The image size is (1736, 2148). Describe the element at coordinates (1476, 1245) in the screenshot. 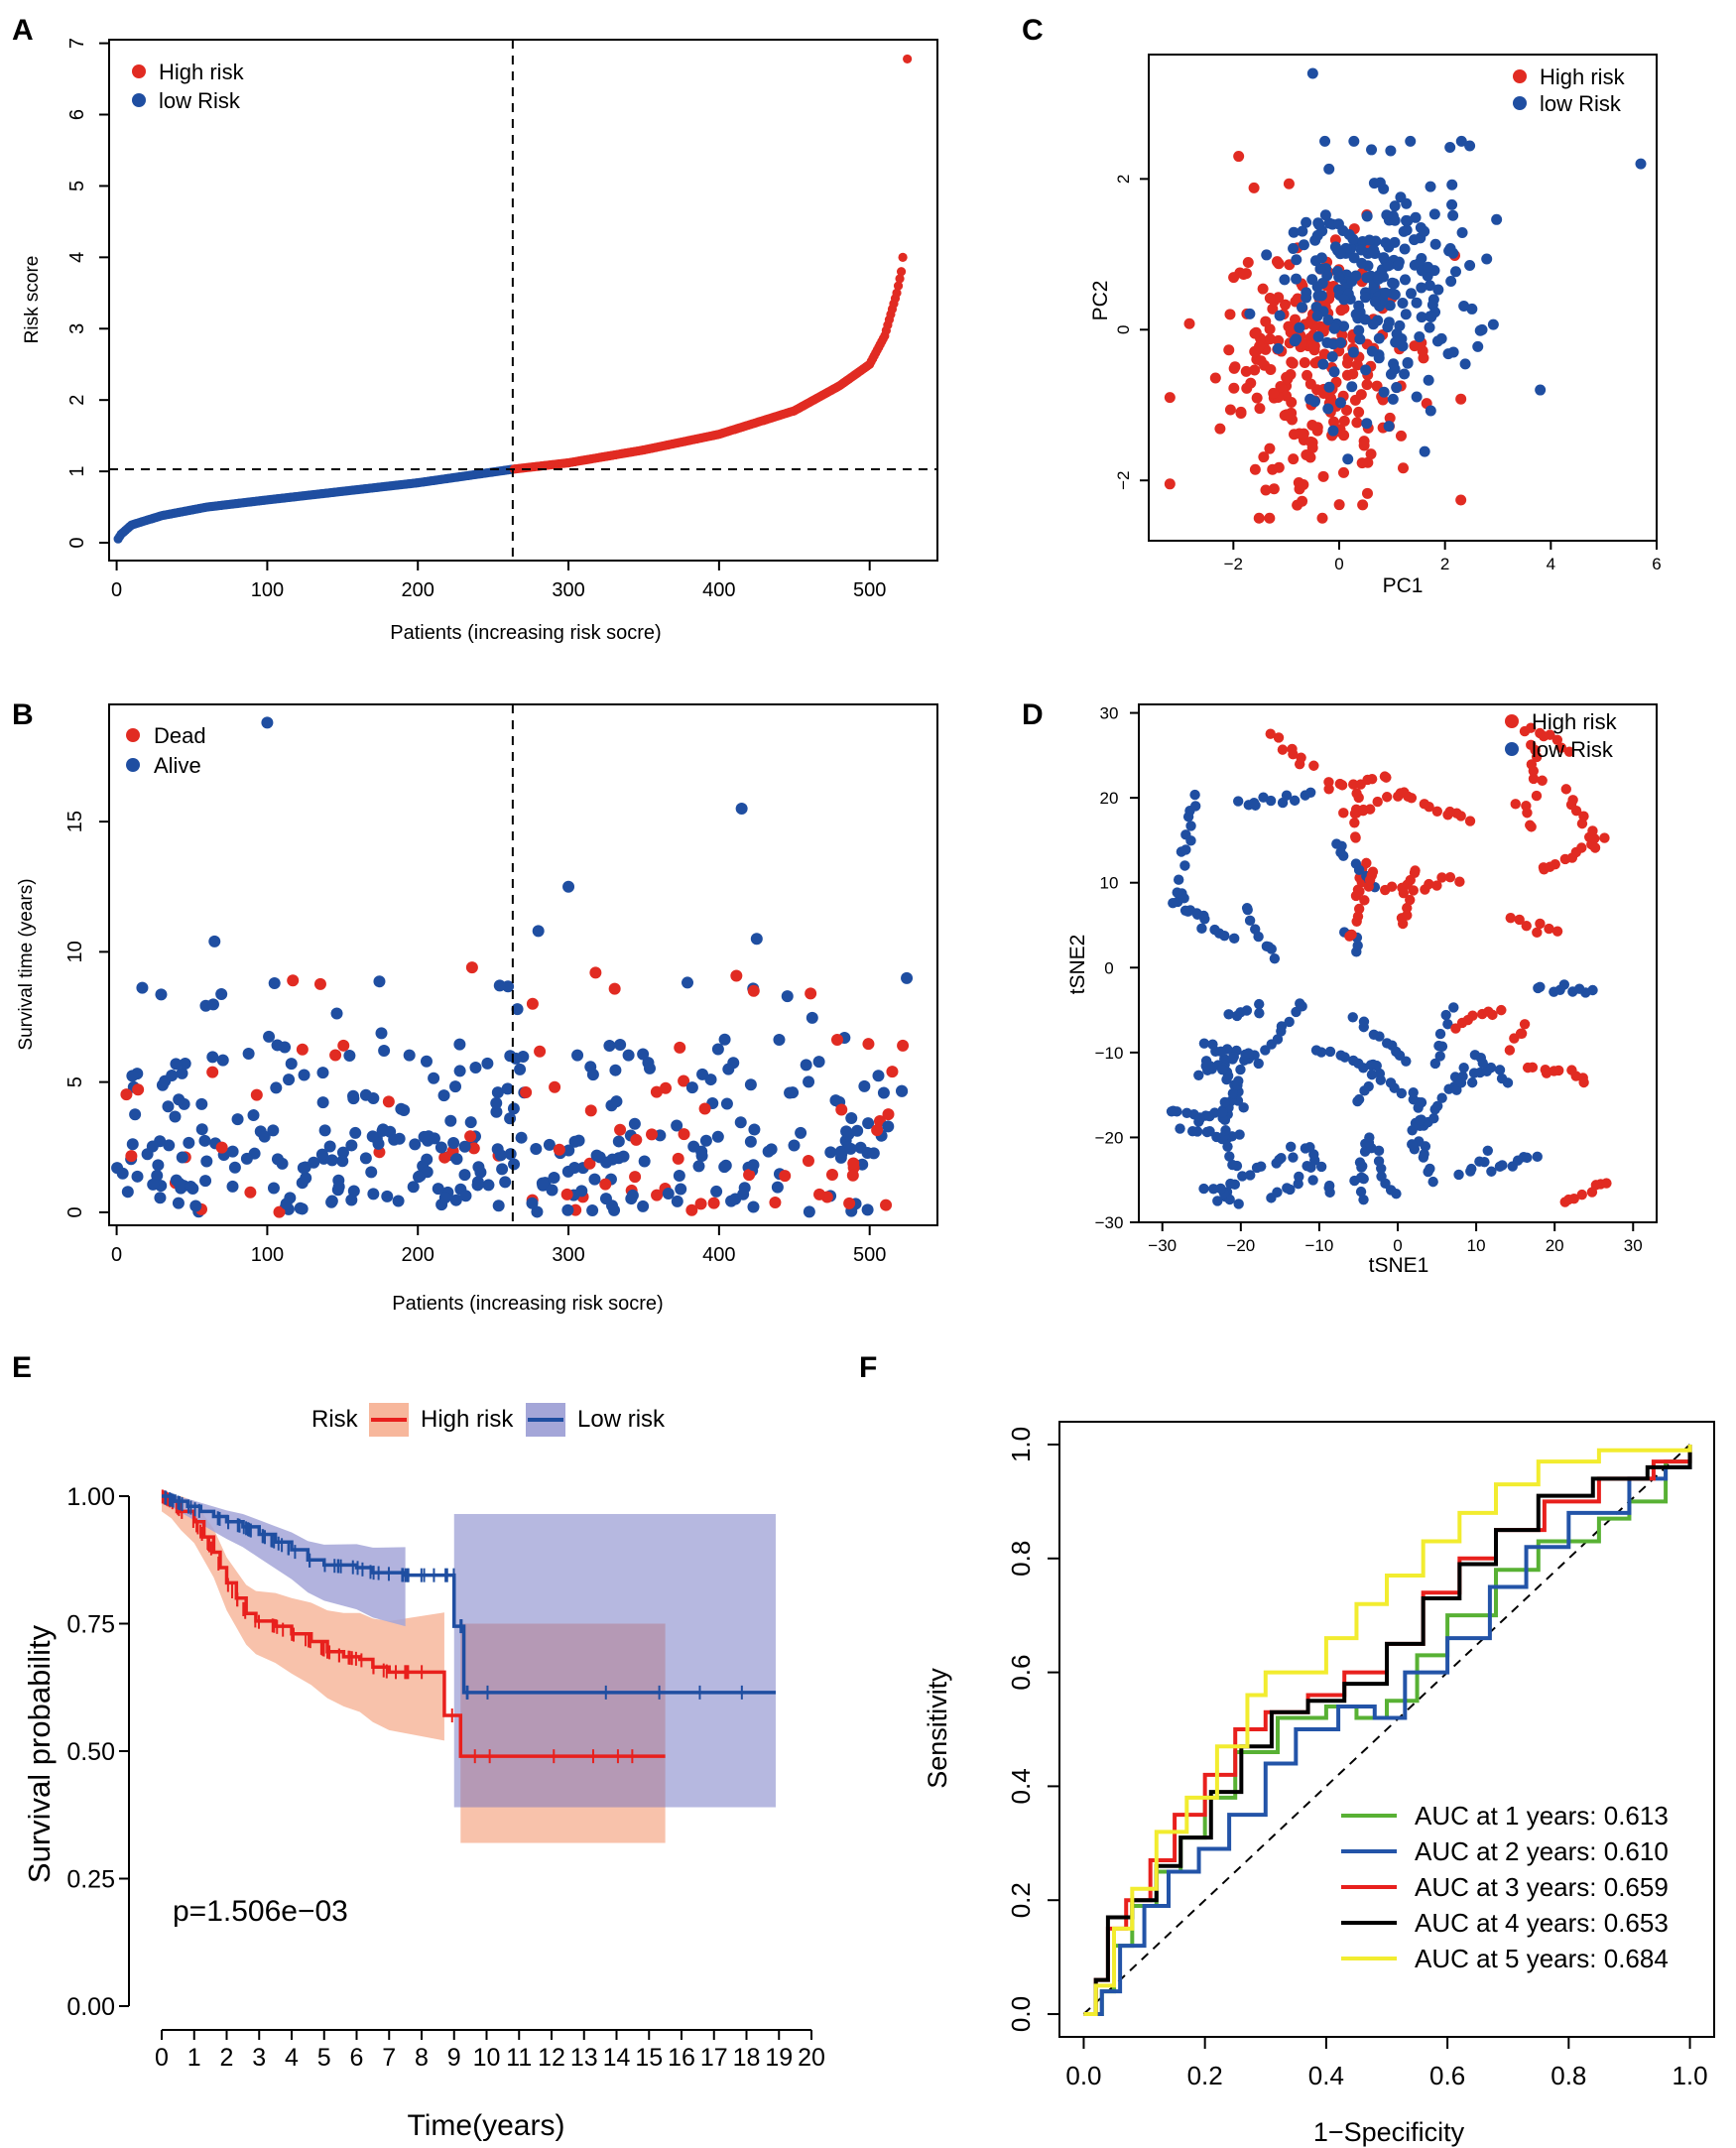

I see `panel-d-xtick-label: 10` at that location.